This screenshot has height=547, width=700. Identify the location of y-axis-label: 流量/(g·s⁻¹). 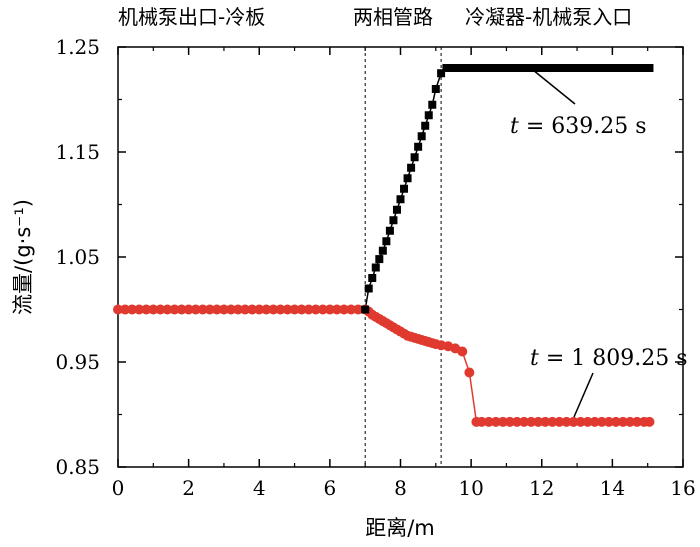
(23, 257).